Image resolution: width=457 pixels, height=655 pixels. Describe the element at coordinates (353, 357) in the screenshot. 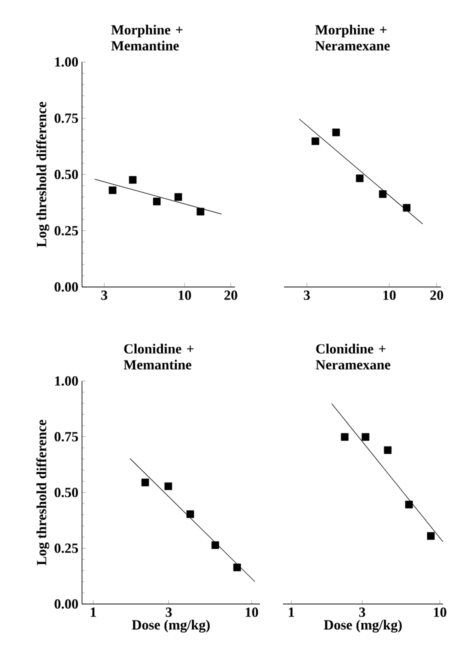

I see `chart-title: Clonidine + Neramexane` at that location.